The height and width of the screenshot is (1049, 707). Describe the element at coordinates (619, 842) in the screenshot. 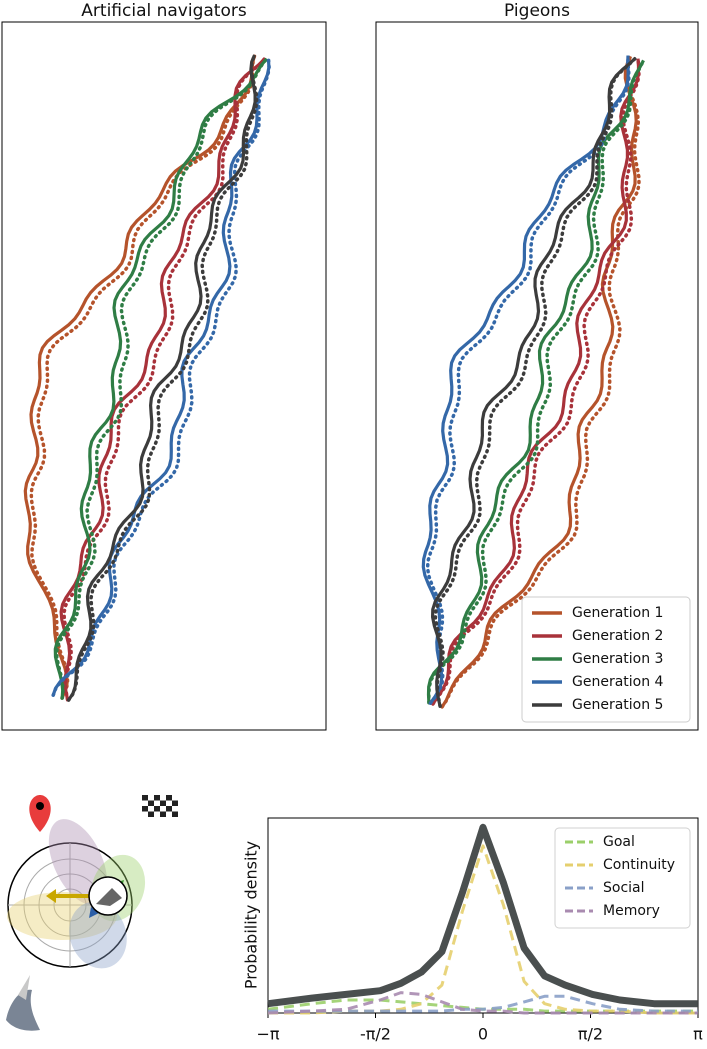

I see `legend-label: Goal` at that location.